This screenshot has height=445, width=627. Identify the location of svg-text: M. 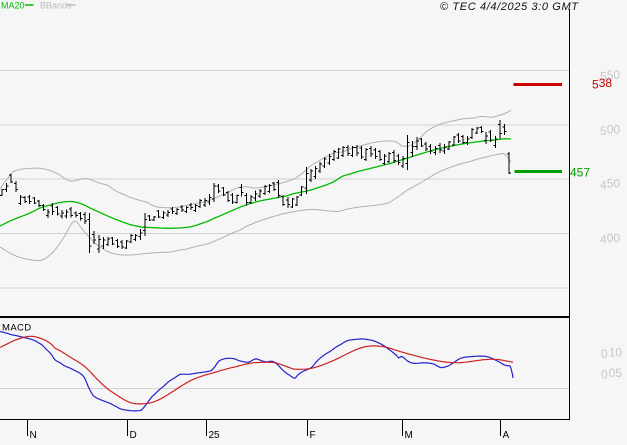
(409, 435).